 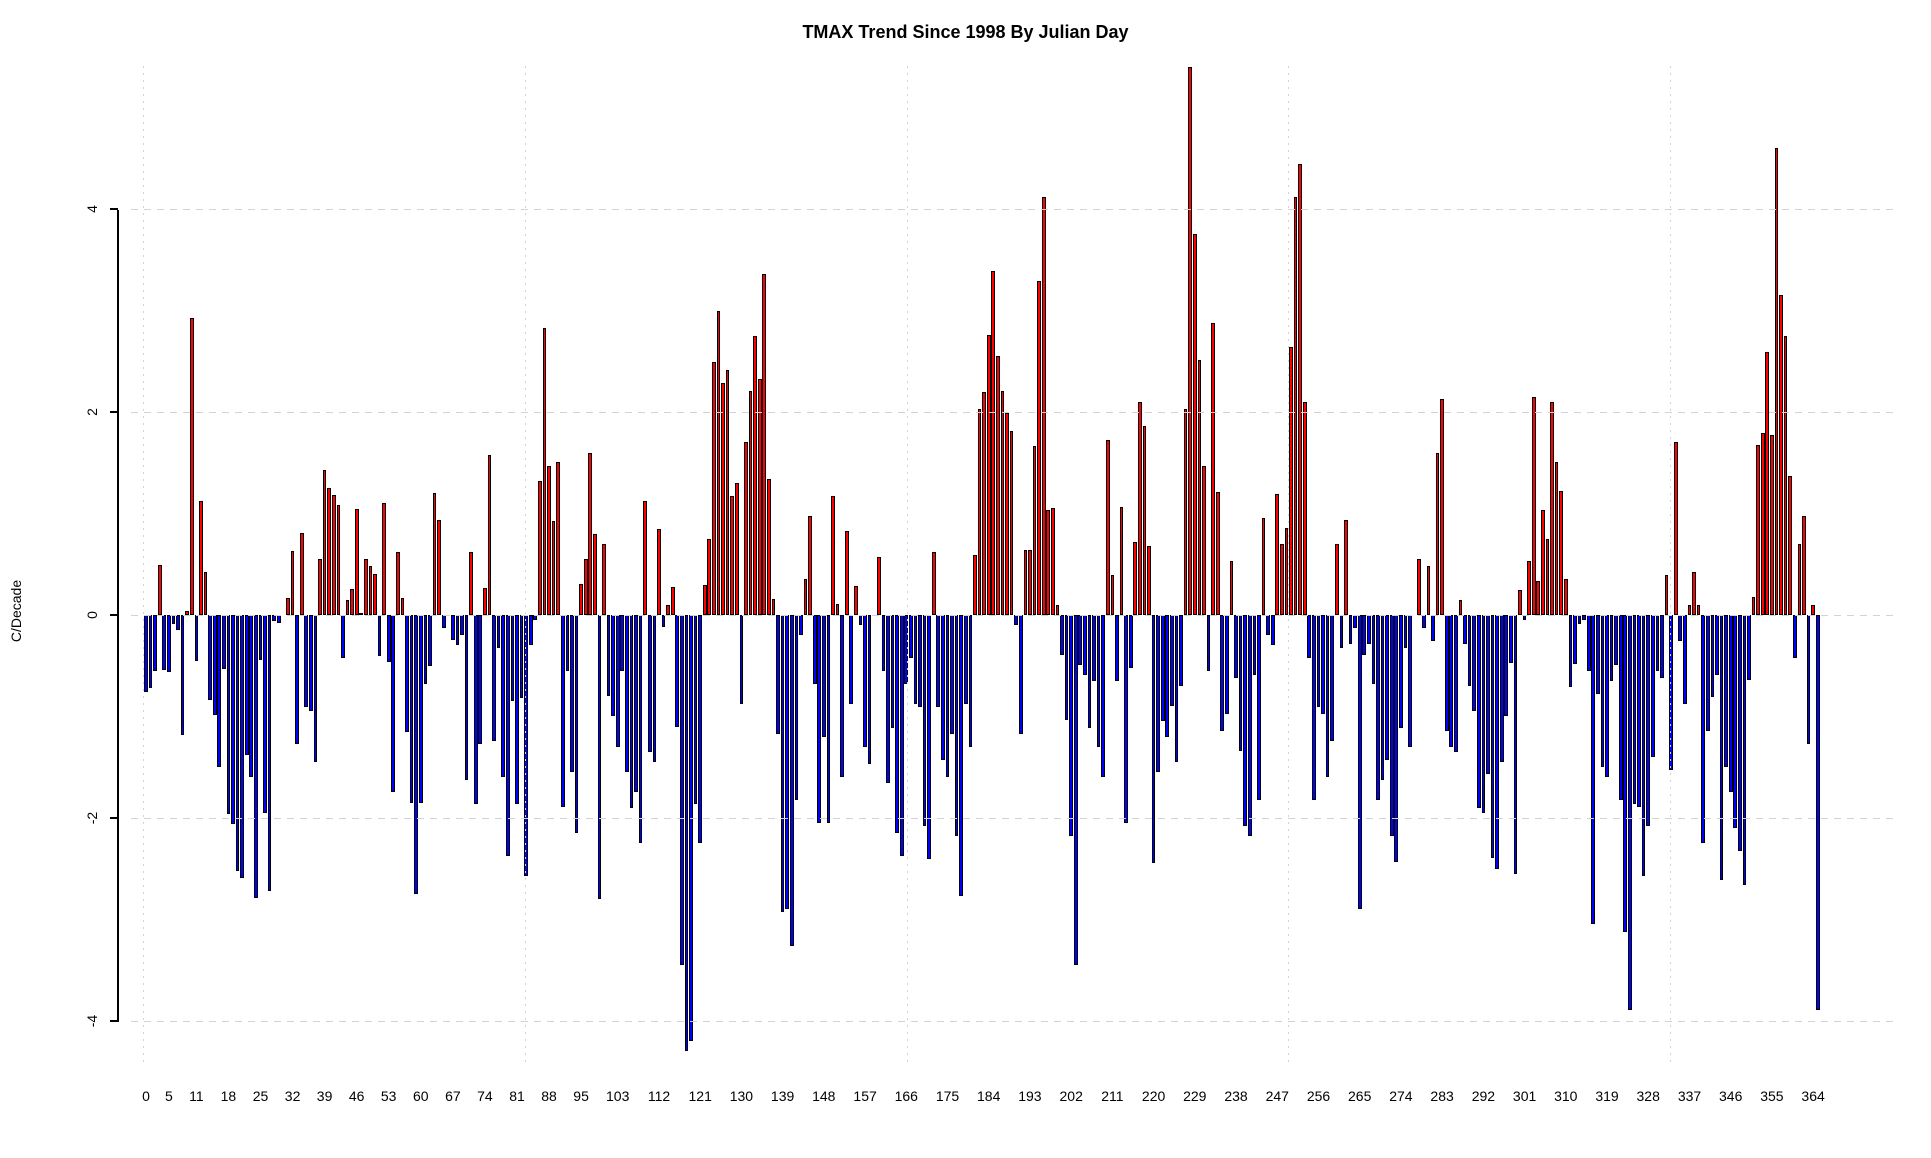 What do you see at coordinates (659, 1096) in the screenshot?
I see `x-tick-label: 112` at bounding box center [659, 1096].